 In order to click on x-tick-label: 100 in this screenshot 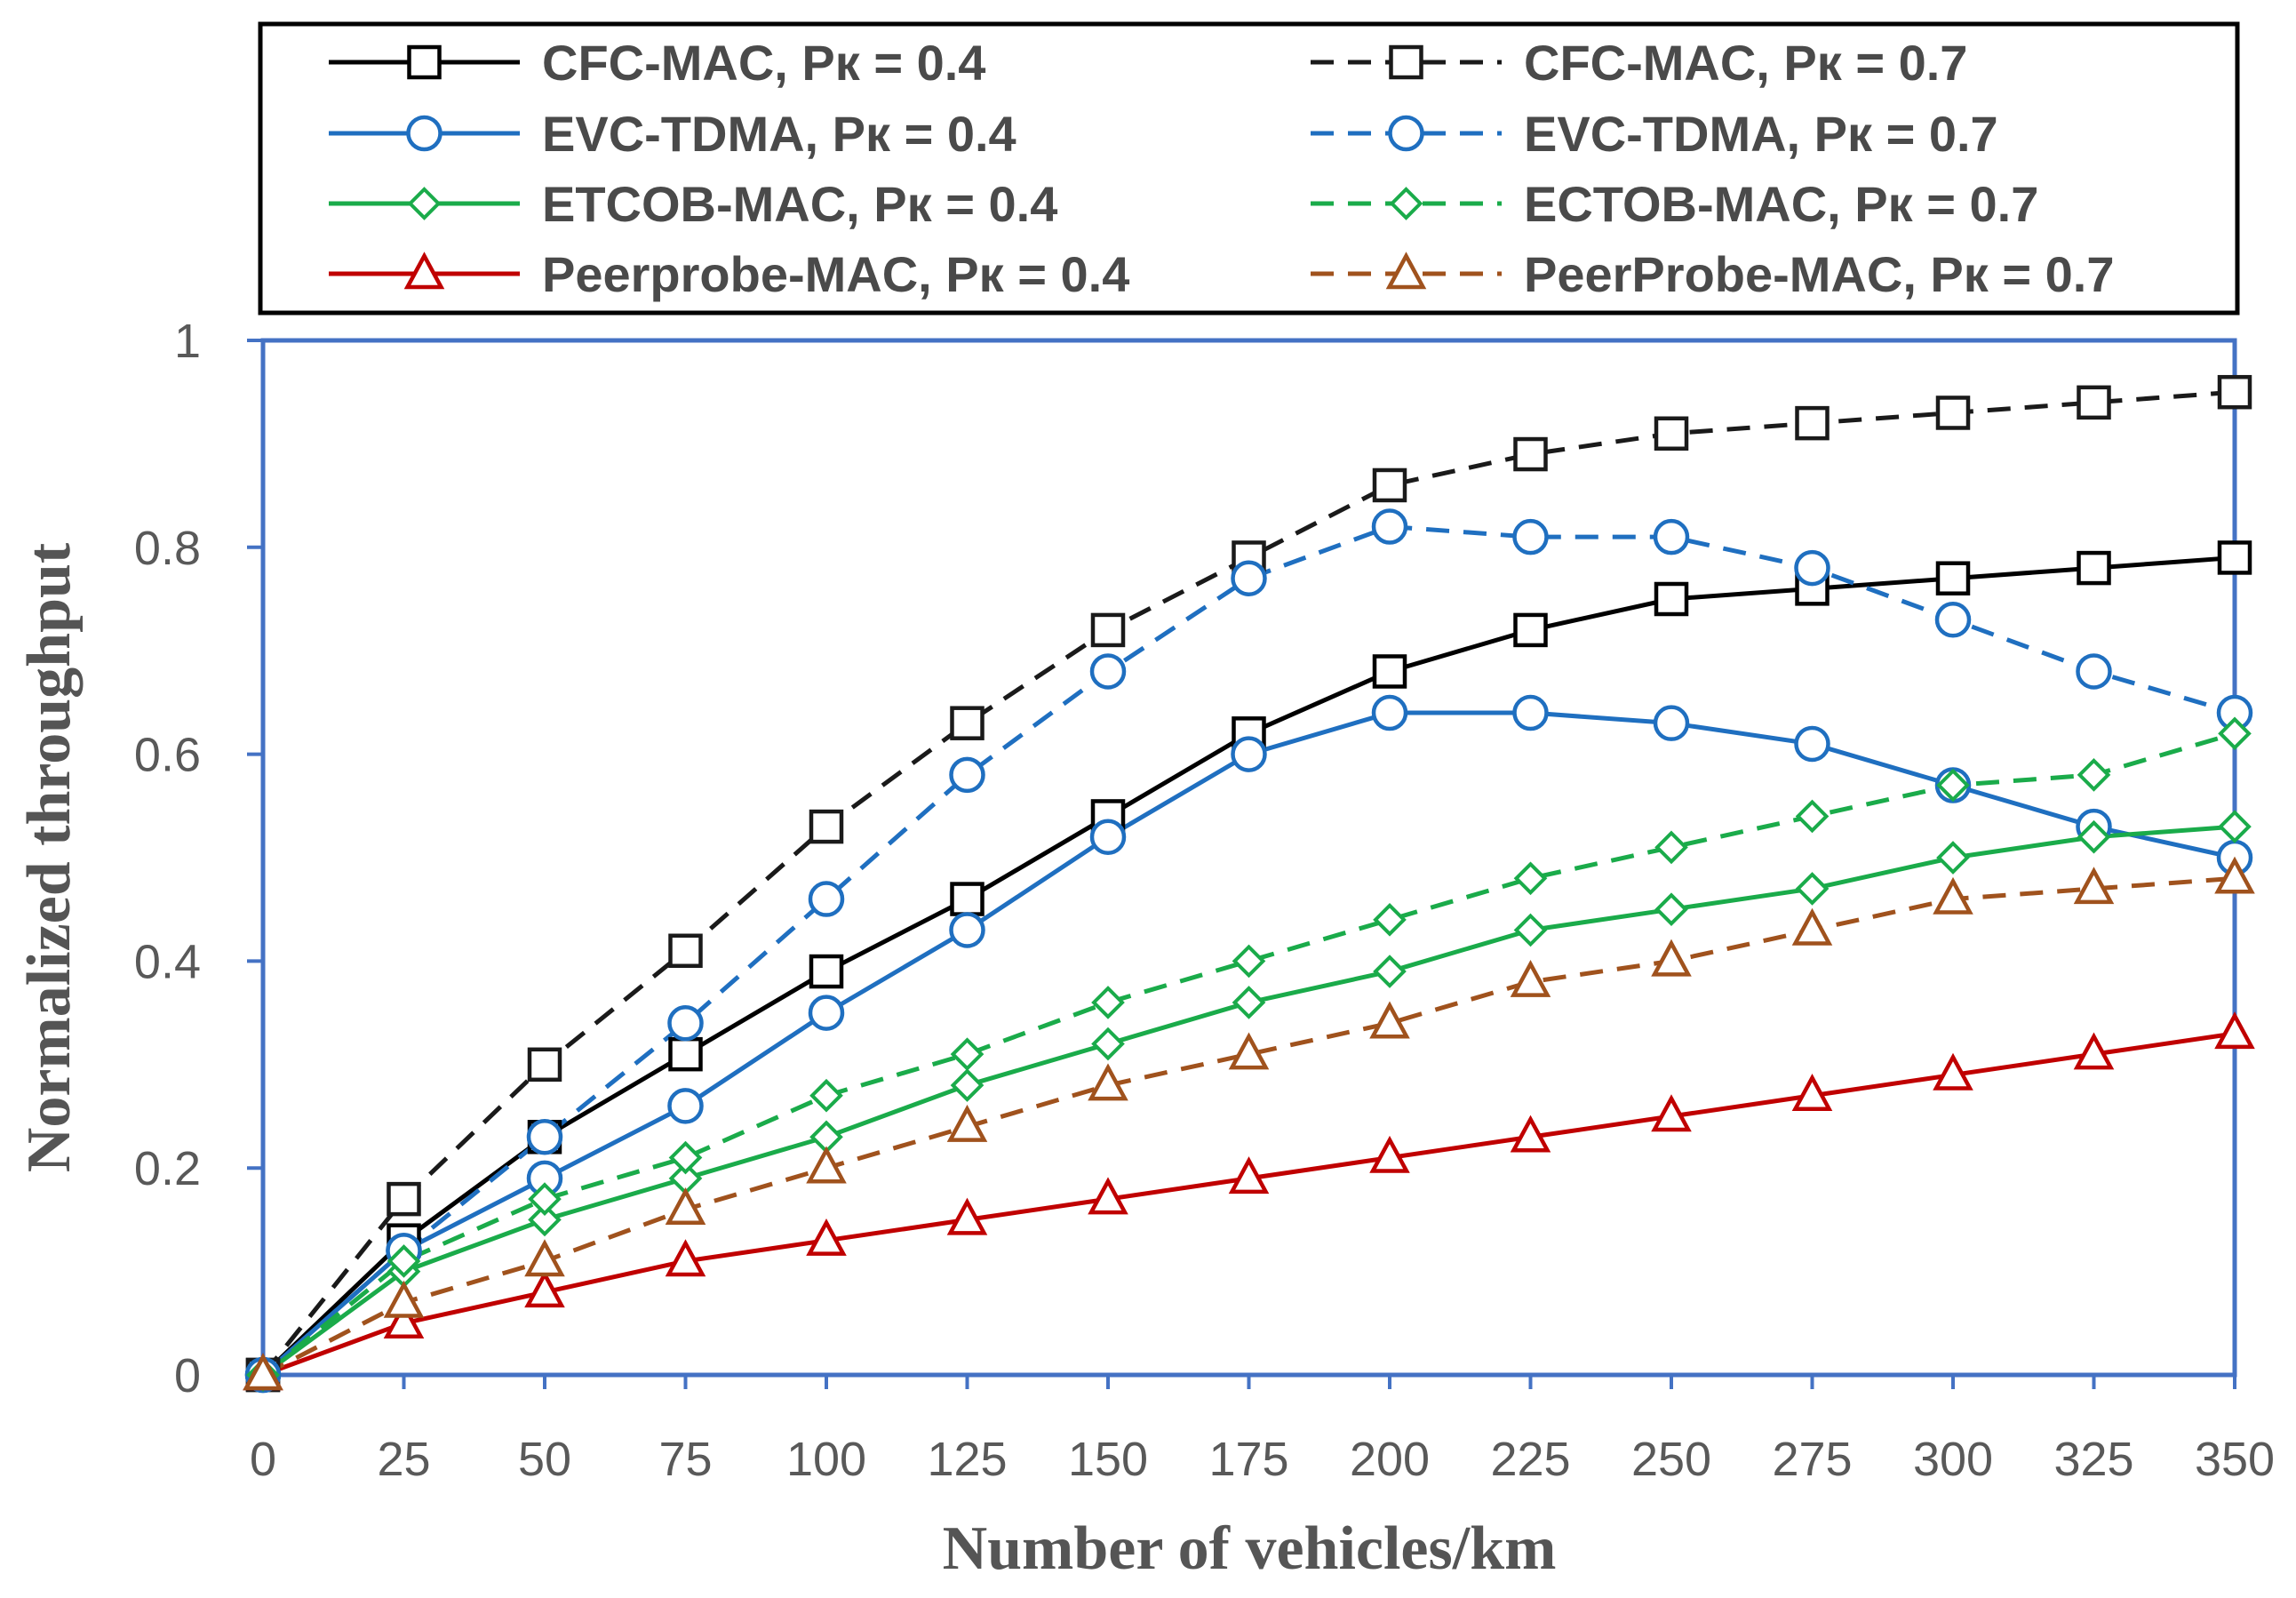, I will do `click(826, 1460)`.